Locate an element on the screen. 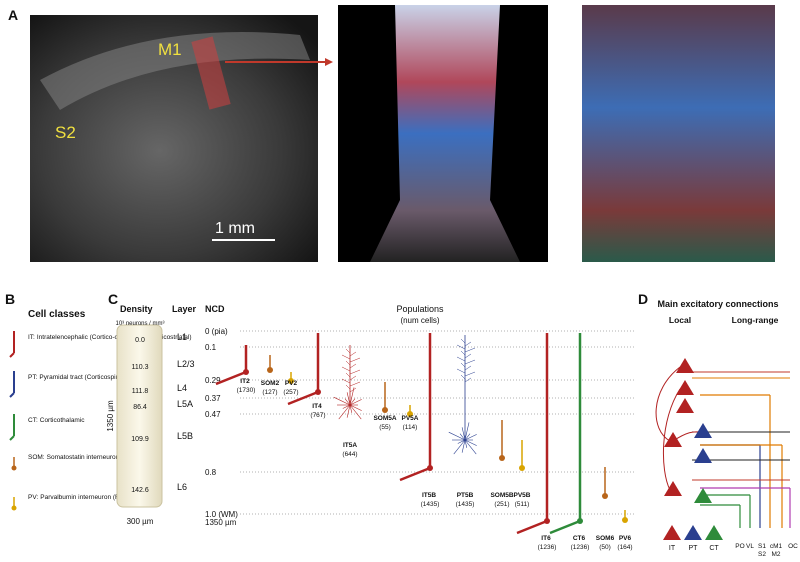 The width and height of the screenshot is (800, 562). class-code: PV: is located at coordinates (33, 497).